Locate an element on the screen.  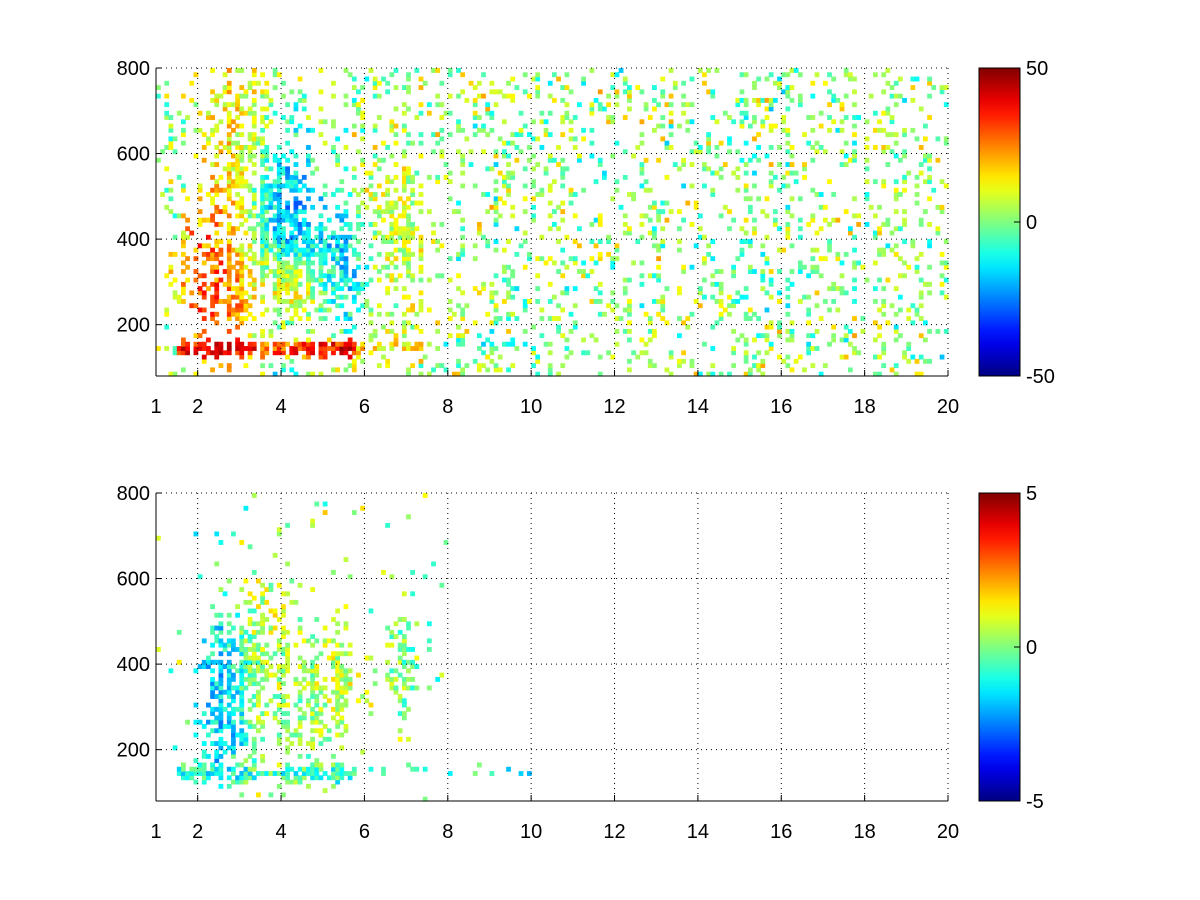
heatmap-cells is located at coordinates (344, 647).